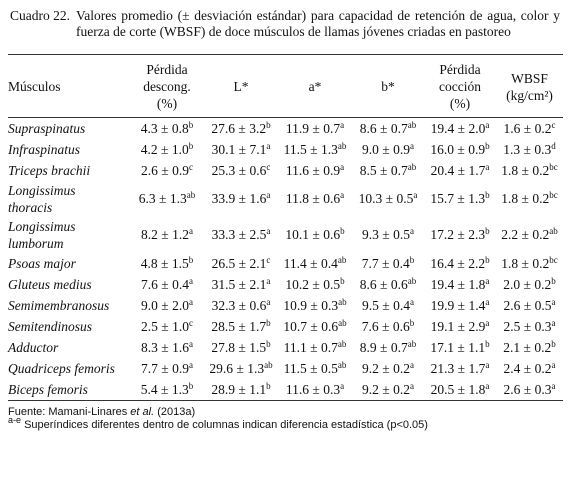  Describe the element at coordinates (310, 368) in the screenshot. I see `cell-value: 11.5 ± 0.5` at that location.